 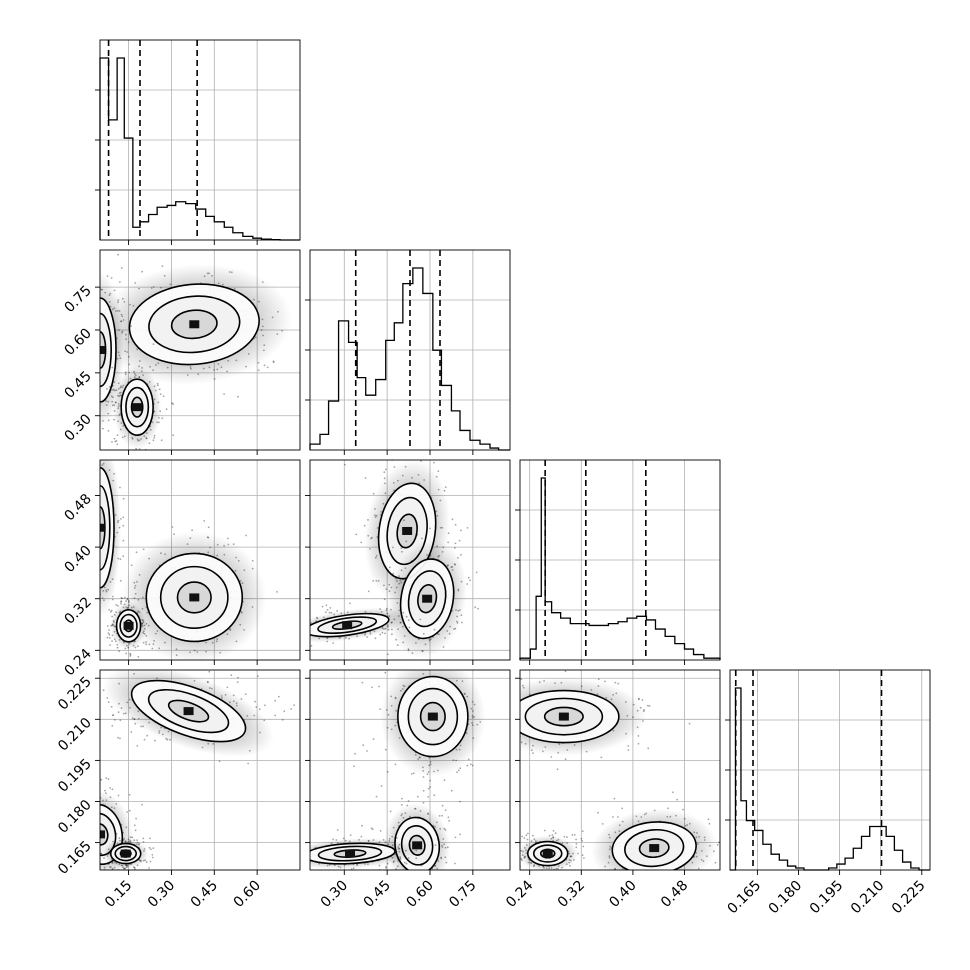 I want to click on density-peak, so click(x=137, y=407).